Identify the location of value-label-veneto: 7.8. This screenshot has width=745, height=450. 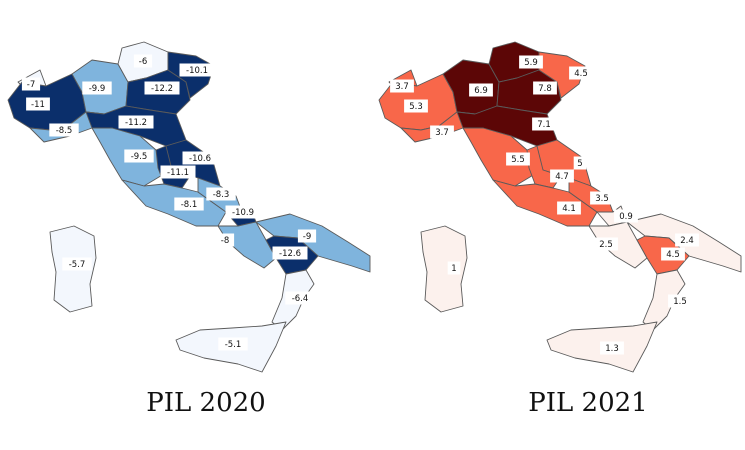
(545, 89).